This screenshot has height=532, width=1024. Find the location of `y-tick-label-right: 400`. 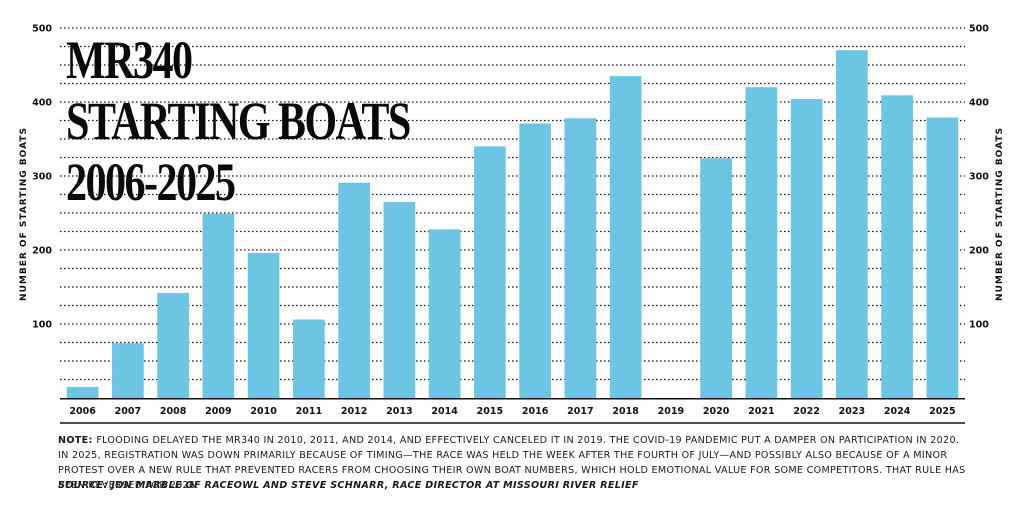

y-tick-label-right: 400 is located at coordinates (979, 103).